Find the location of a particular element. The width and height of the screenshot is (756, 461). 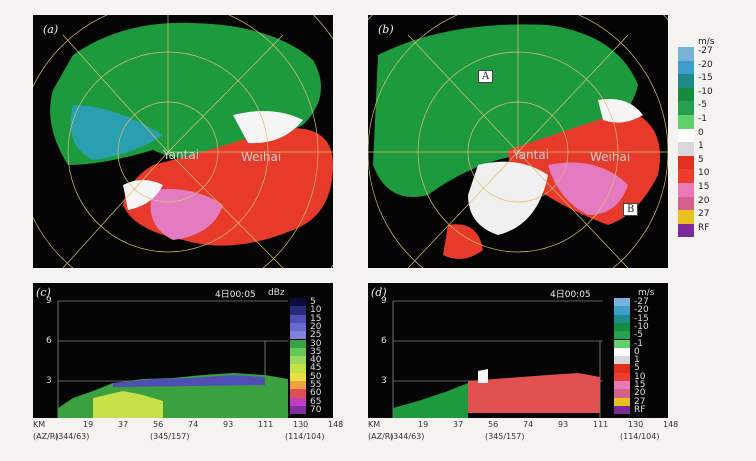

x-tick: 130 is located at coordinates (636, 424).